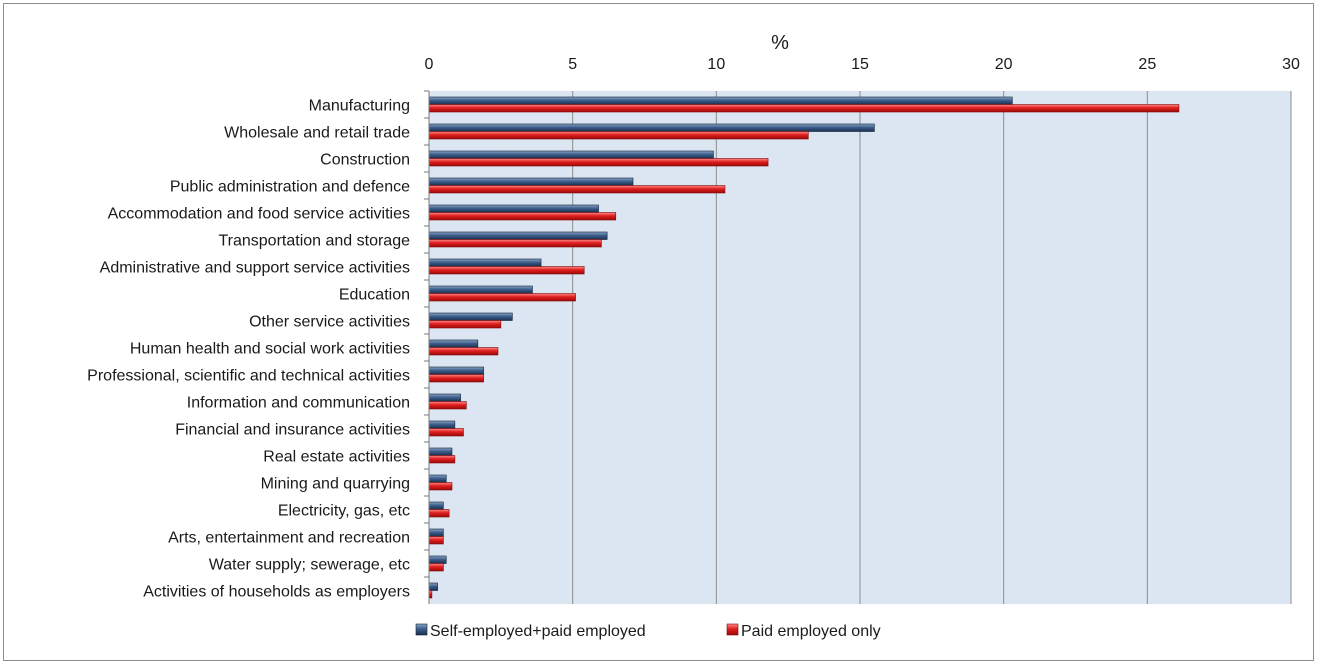  I want to click on category-label: Transportation and storage, so click(314, 241).